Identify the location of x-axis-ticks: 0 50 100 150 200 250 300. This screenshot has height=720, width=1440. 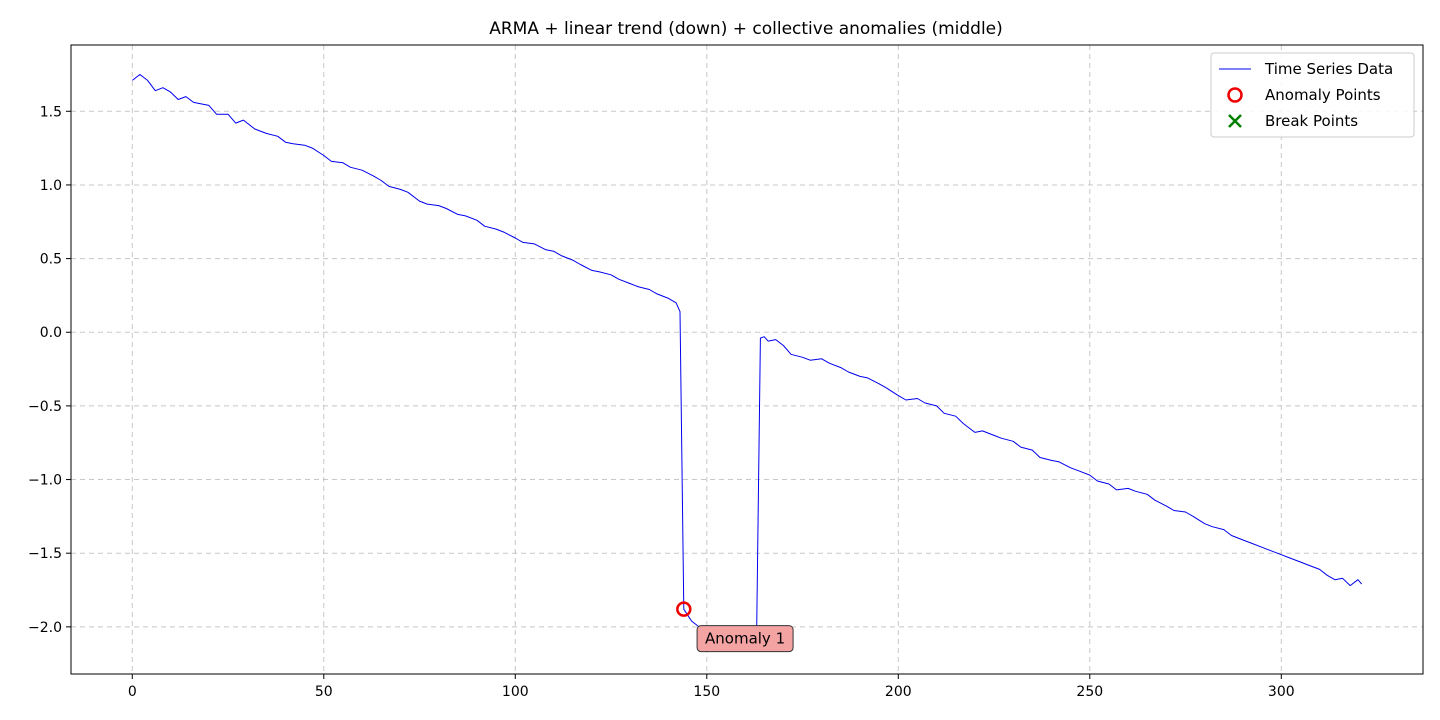
(711, 687).